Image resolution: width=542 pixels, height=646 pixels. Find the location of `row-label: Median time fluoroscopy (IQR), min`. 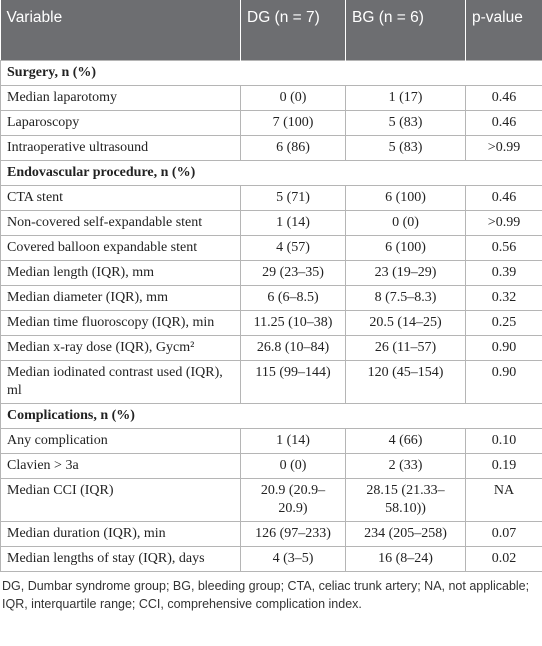

row-label: Median time fluoroscopy (IQR), min is located at coordinates (120, 323).